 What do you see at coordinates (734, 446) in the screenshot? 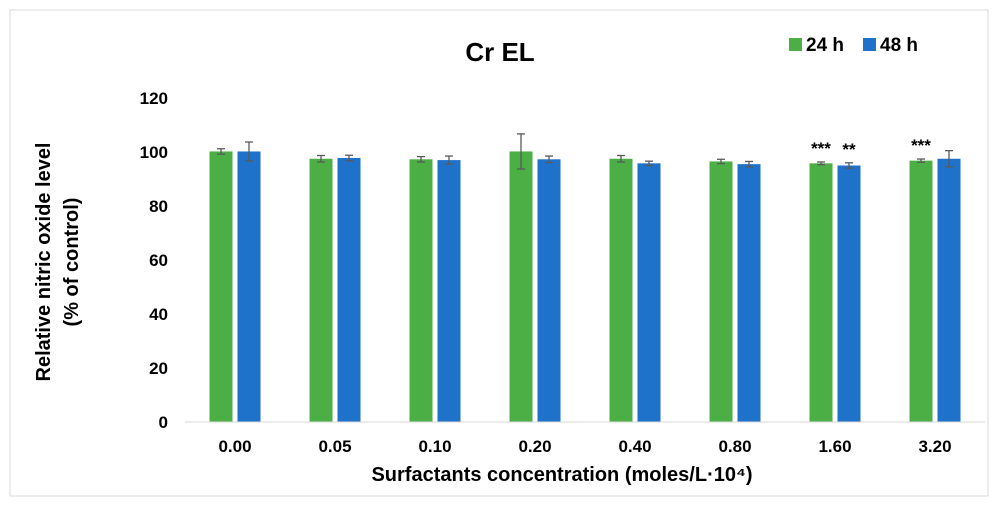
I see `x-tick-label: 0.80` at bounding box center [734, 446].